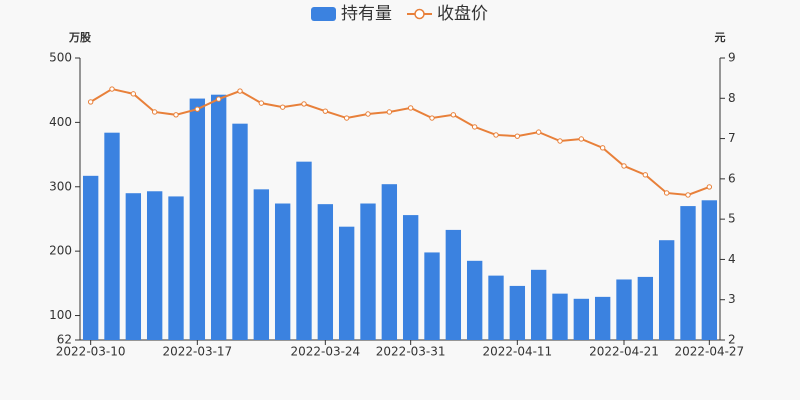 The width and height of the screenshot is (800, 400). I want to click on x-tick-label: 2022-04-11, so click(517, 352).